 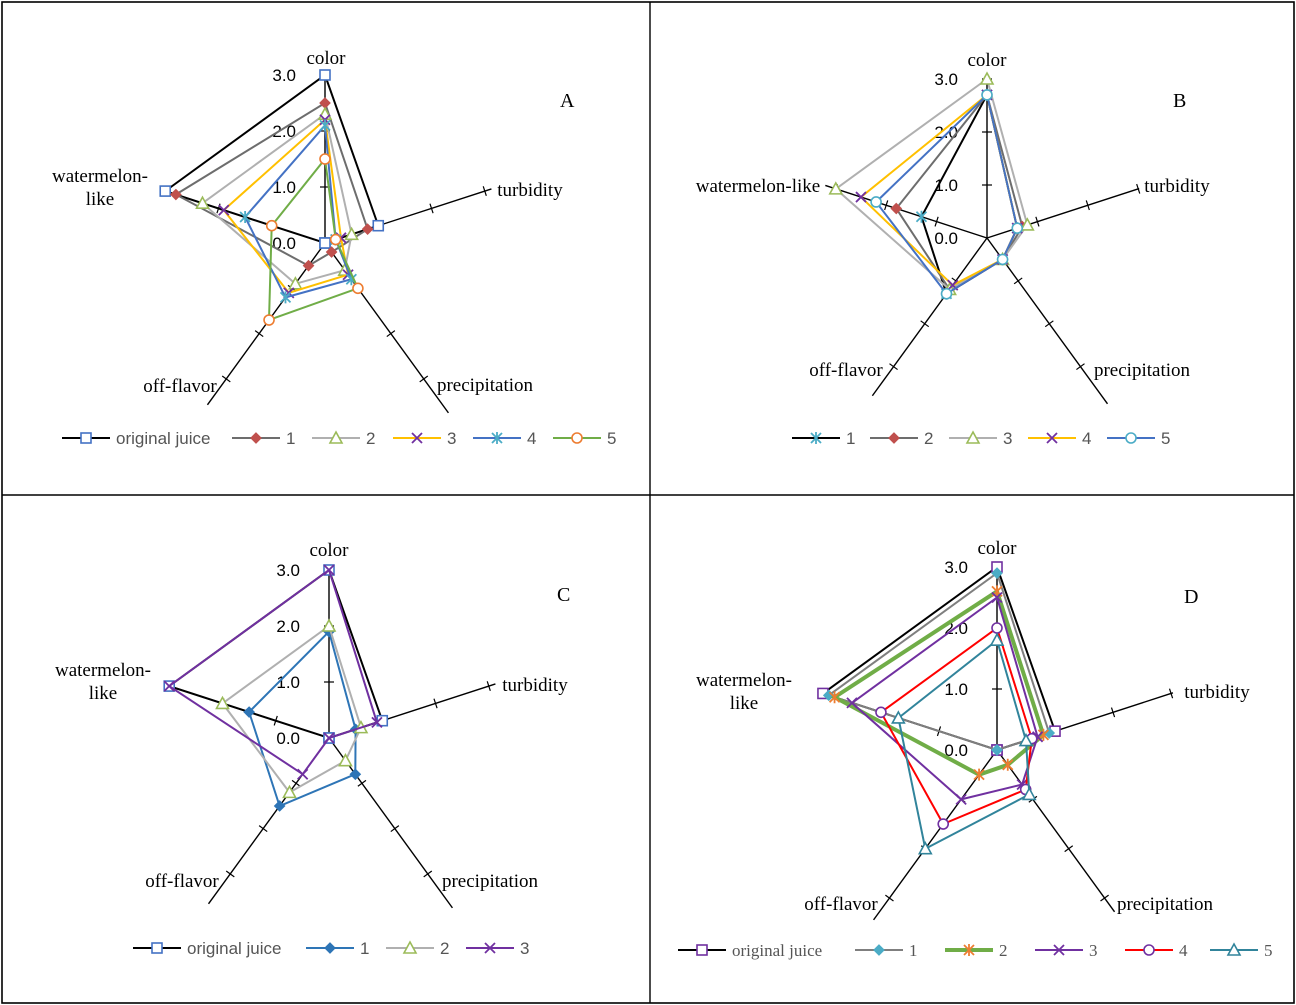 What do you see at coordinates (1183, 950) in the screenshot?
I see `legend-label-d-4: 4` at bounding box center [1183, 950].